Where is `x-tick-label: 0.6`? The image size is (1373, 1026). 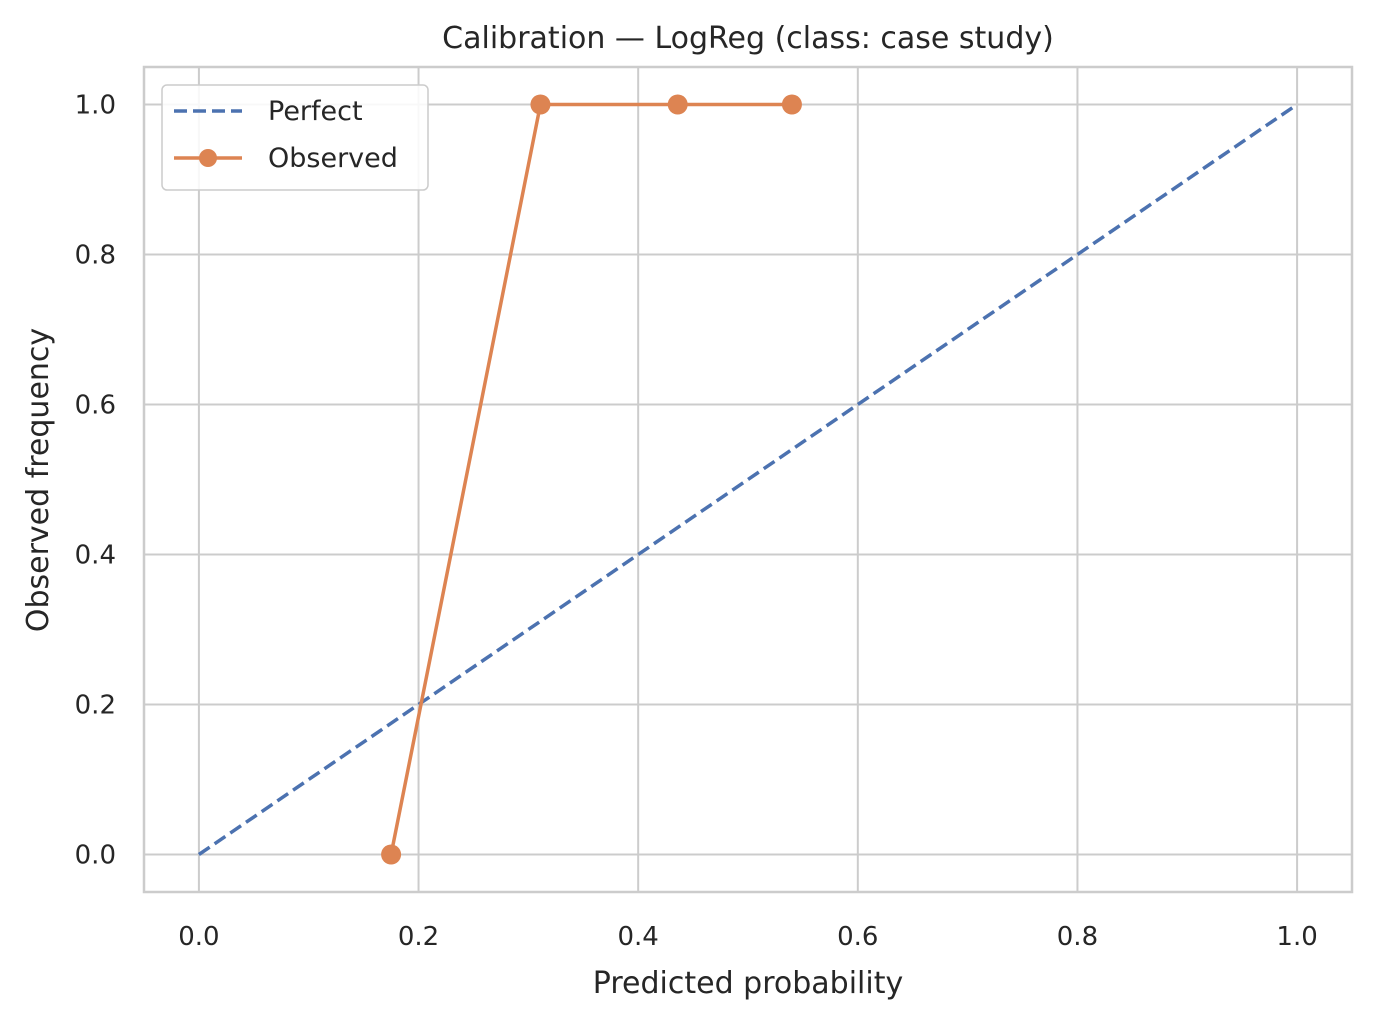 x-tick-label: 0.6 is located at coordinates (857, 937).